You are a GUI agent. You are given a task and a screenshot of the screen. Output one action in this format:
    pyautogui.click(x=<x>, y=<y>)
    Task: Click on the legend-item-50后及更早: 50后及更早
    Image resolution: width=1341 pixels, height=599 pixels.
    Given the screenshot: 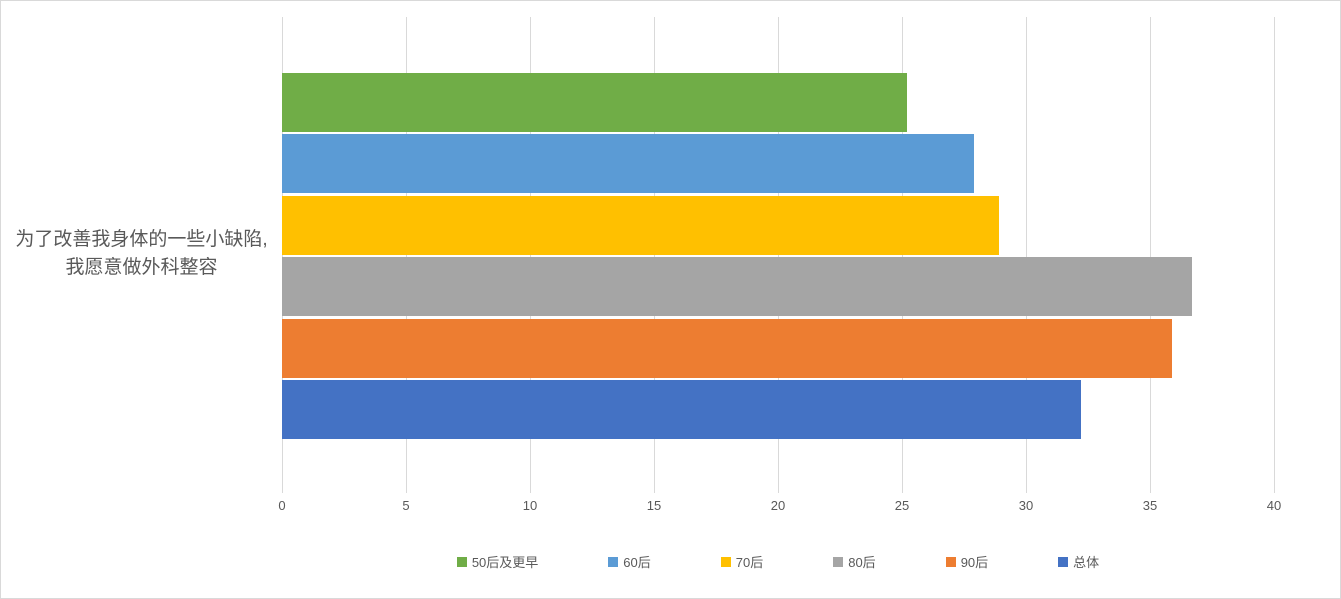 What is the action you would take?
    pyautogui.click(x=497, y=561)
    